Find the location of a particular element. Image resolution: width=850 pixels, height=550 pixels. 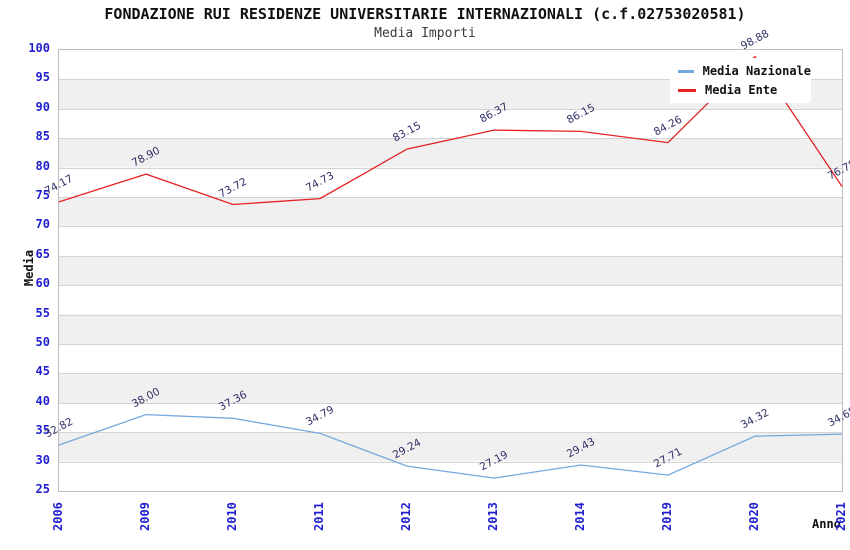

x-tick-label: 2021 is located at coordinates (841, 516).